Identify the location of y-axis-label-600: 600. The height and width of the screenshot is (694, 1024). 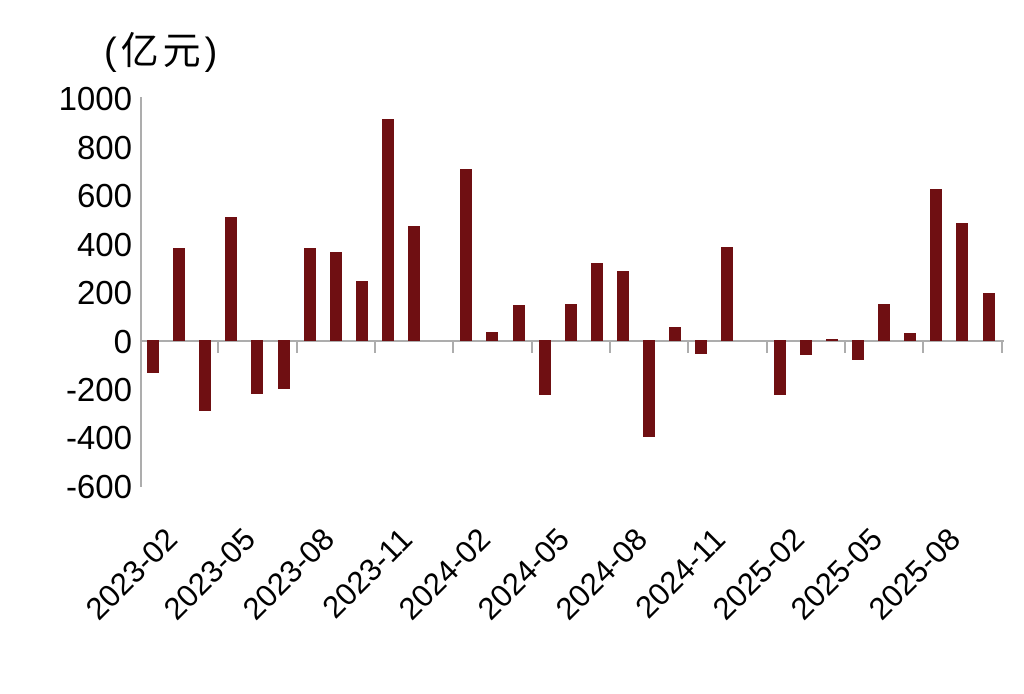
(104, 196).